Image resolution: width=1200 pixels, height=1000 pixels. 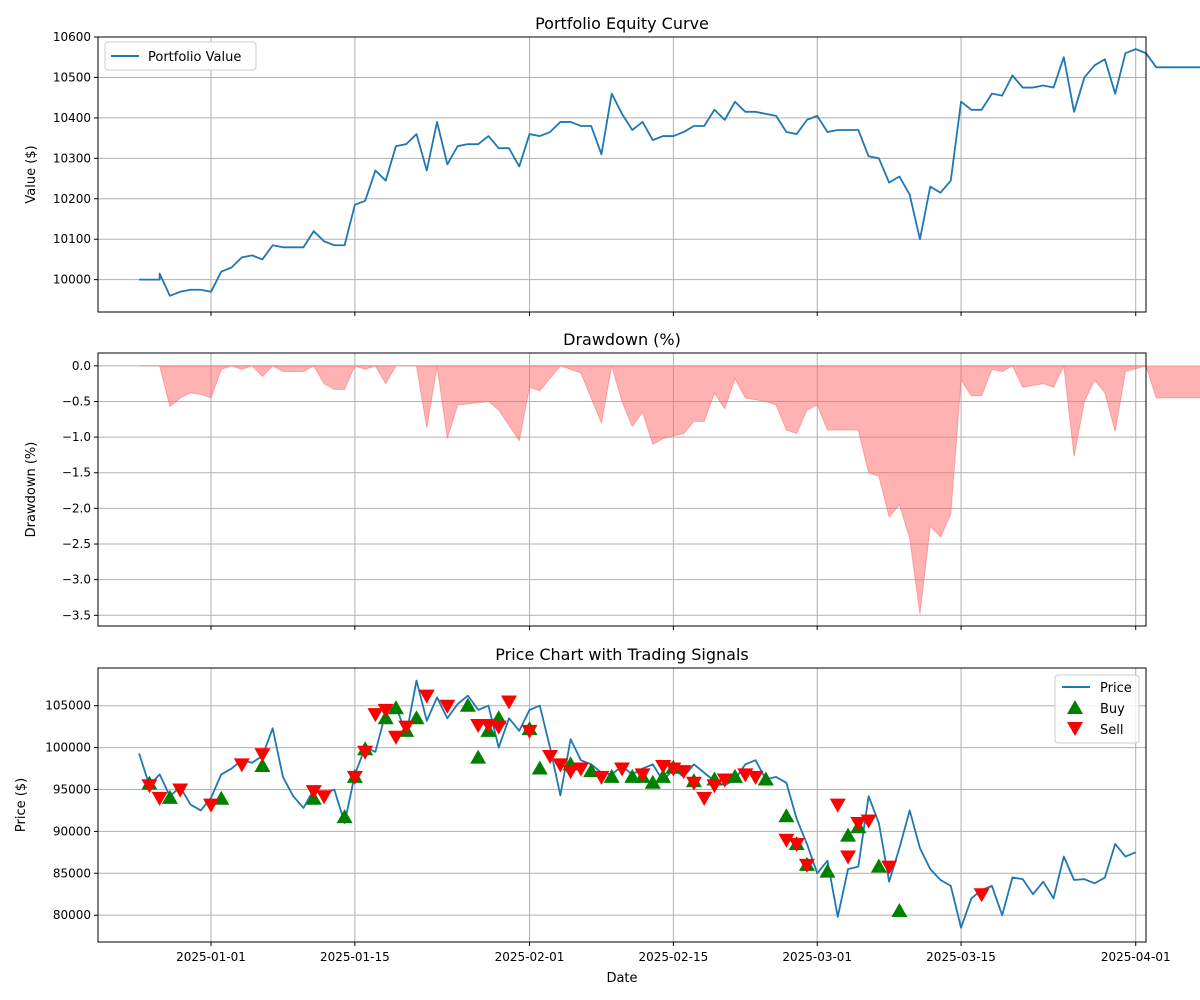 What do you see at coordinates (31, 174) in the screenshot?
I see `y-axis-label: Value ($)` at bounding box center [31, 174].